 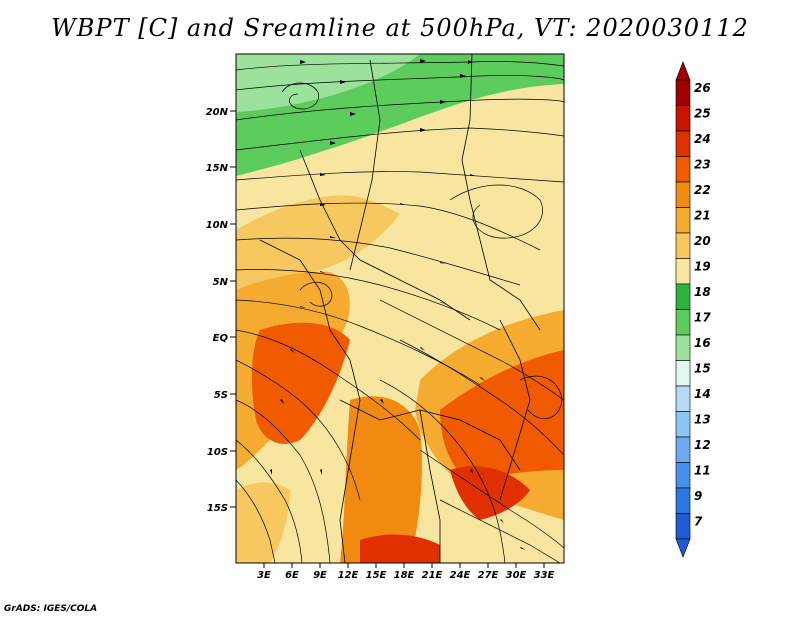 I want to click on colorbar-label: 17, so click(x=702, y=318).